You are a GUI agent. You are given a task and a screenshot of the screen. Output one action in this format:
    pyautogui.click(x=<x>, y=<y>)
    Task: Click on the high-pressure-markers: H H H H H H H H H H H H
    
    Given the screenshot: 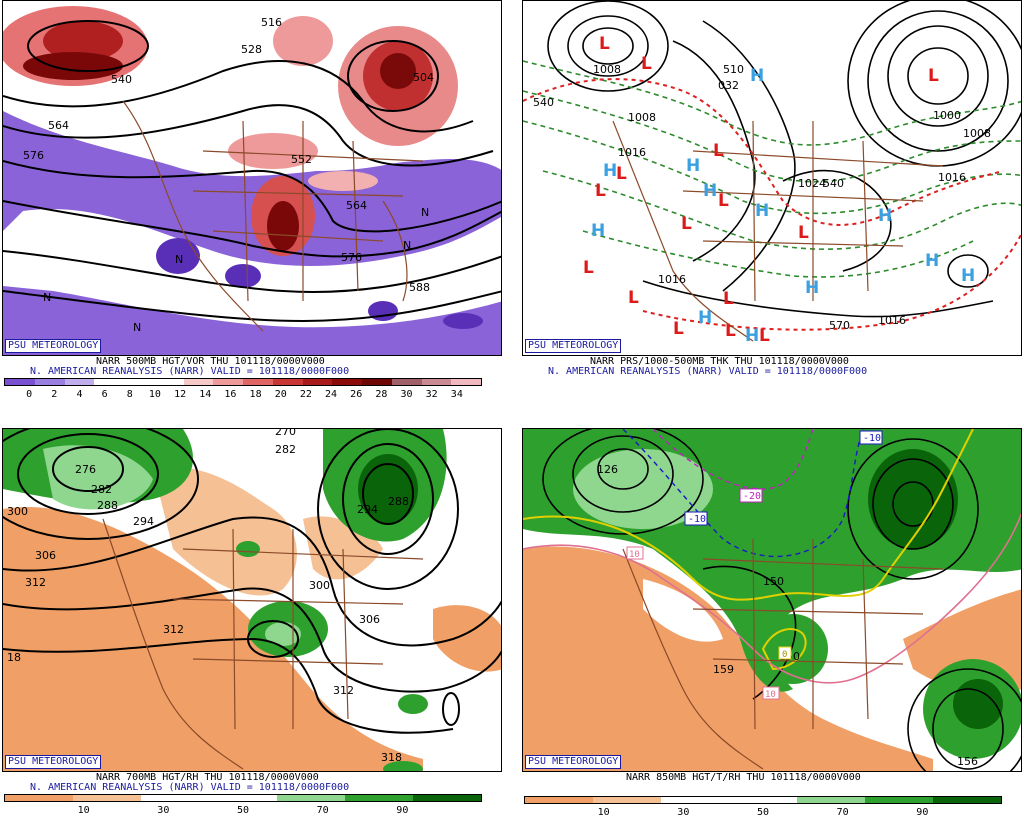 What is the action you would take?
    pyautogui.click(x=783, y=206)
    